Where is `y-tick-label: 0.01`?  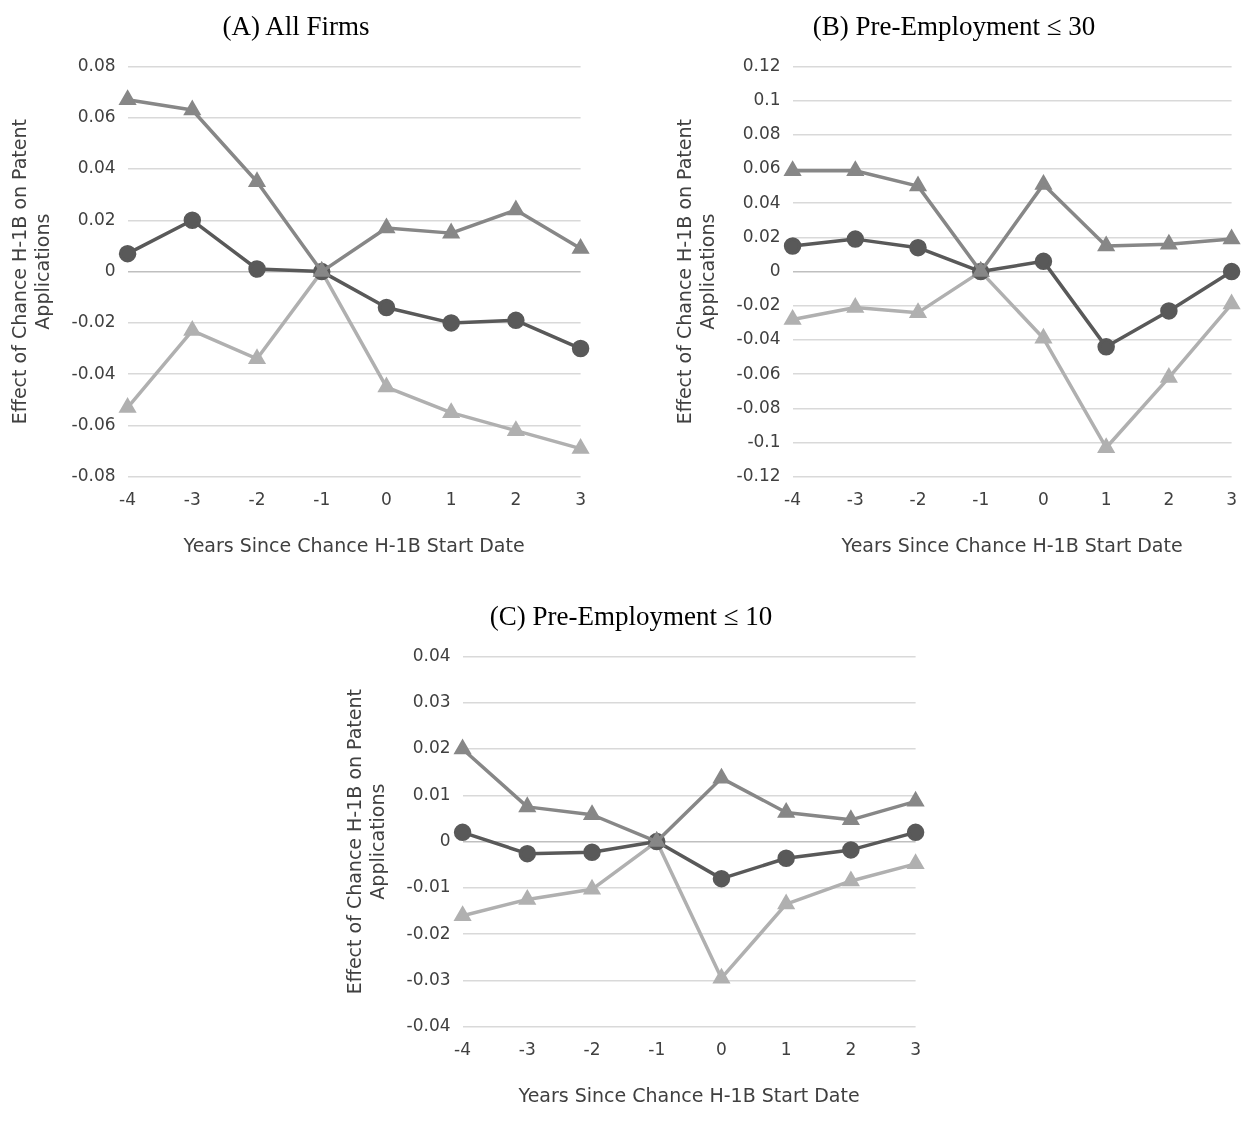 y-tick-label: 0.01 is located at coordinates (431, 793).